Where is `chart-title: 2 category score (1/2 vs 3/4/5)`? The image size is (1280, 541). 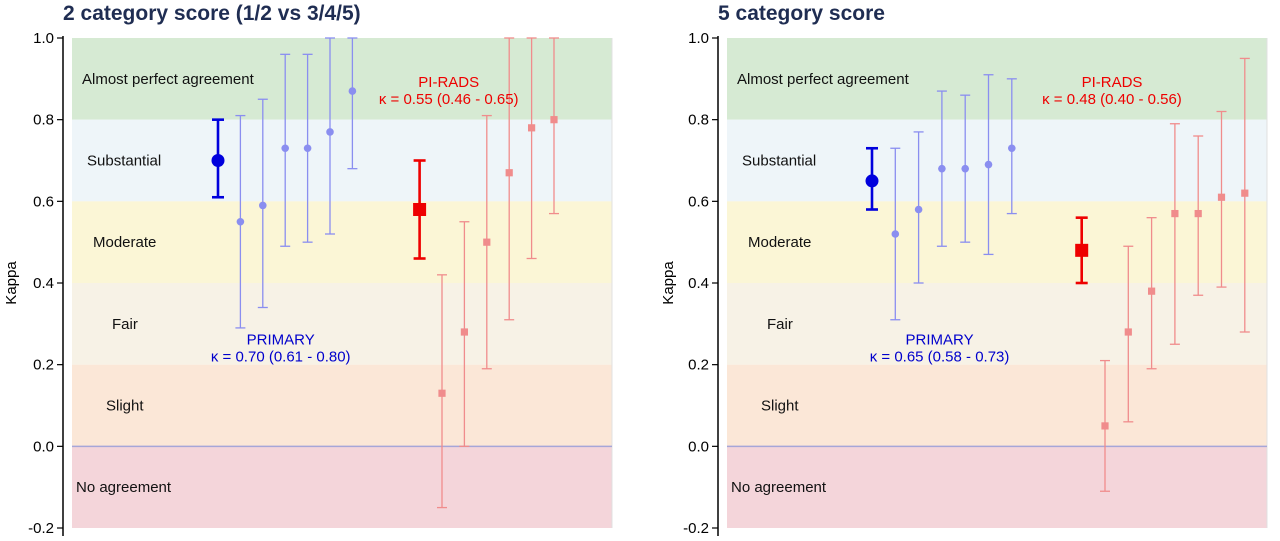
chart-title: 2 category score (1/2 vs 3/4/5) is located at coordinates (212, 13).